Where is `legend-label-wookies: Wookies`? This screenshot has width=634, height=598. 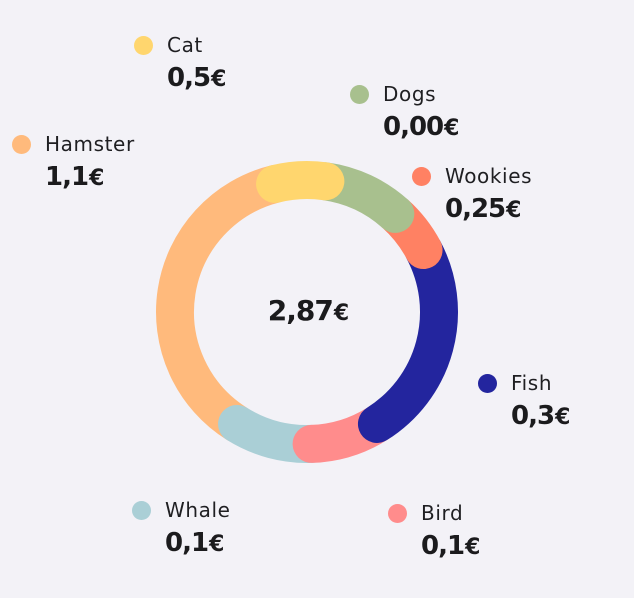
legend-label-wookies: Wookies is located at coordinates (489, 176).